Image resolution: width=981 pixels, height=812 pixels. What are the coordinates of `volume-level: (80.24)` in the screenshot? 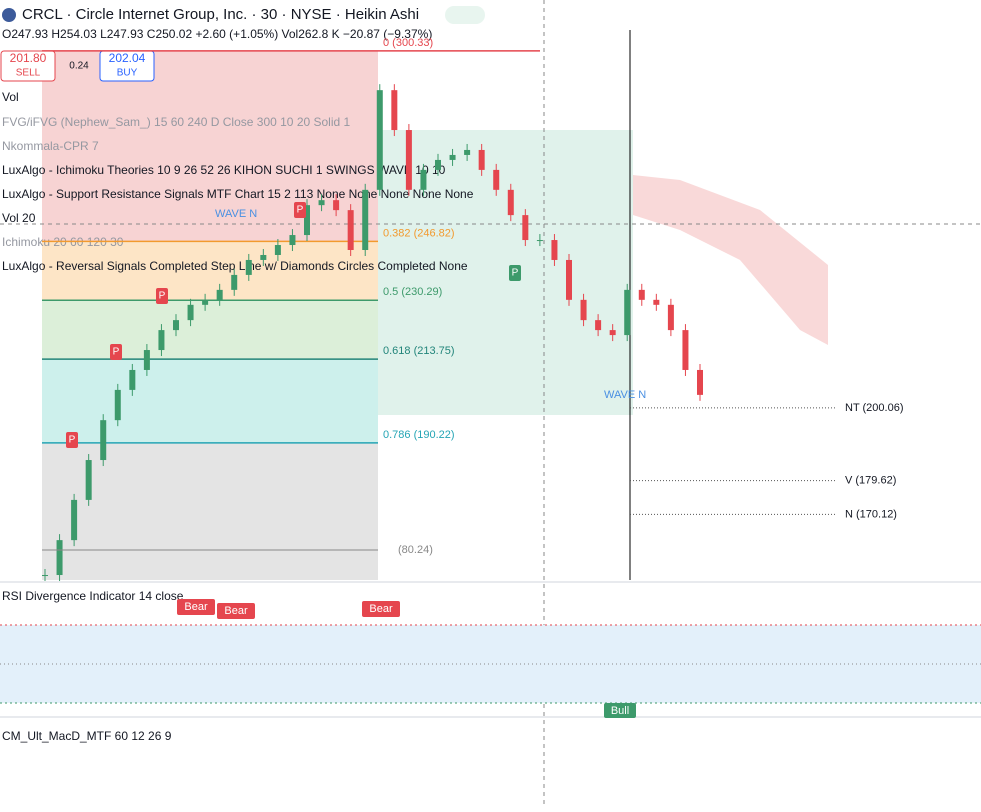 It's located at (415, 550).